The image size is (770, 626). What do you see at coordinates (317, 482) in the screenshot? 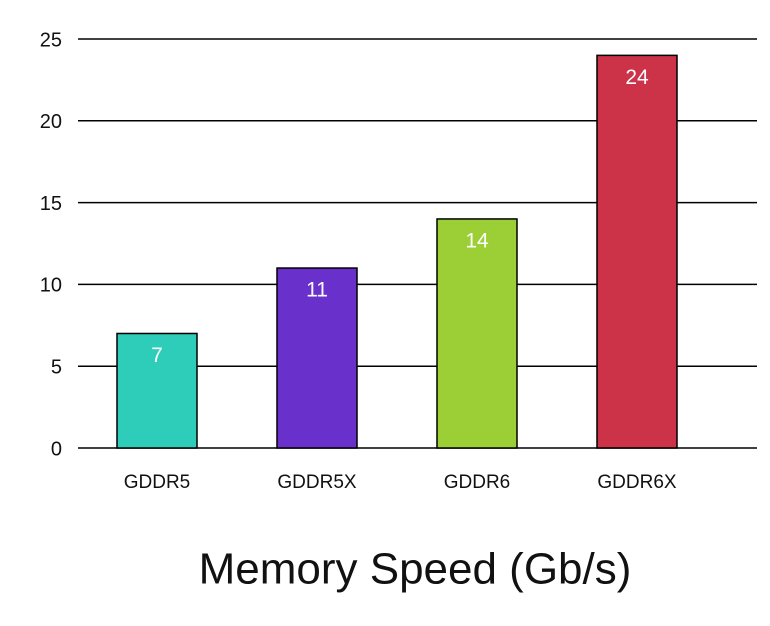
I see `x-tick-label: GDDR5X` at bounding box center [317, 482].